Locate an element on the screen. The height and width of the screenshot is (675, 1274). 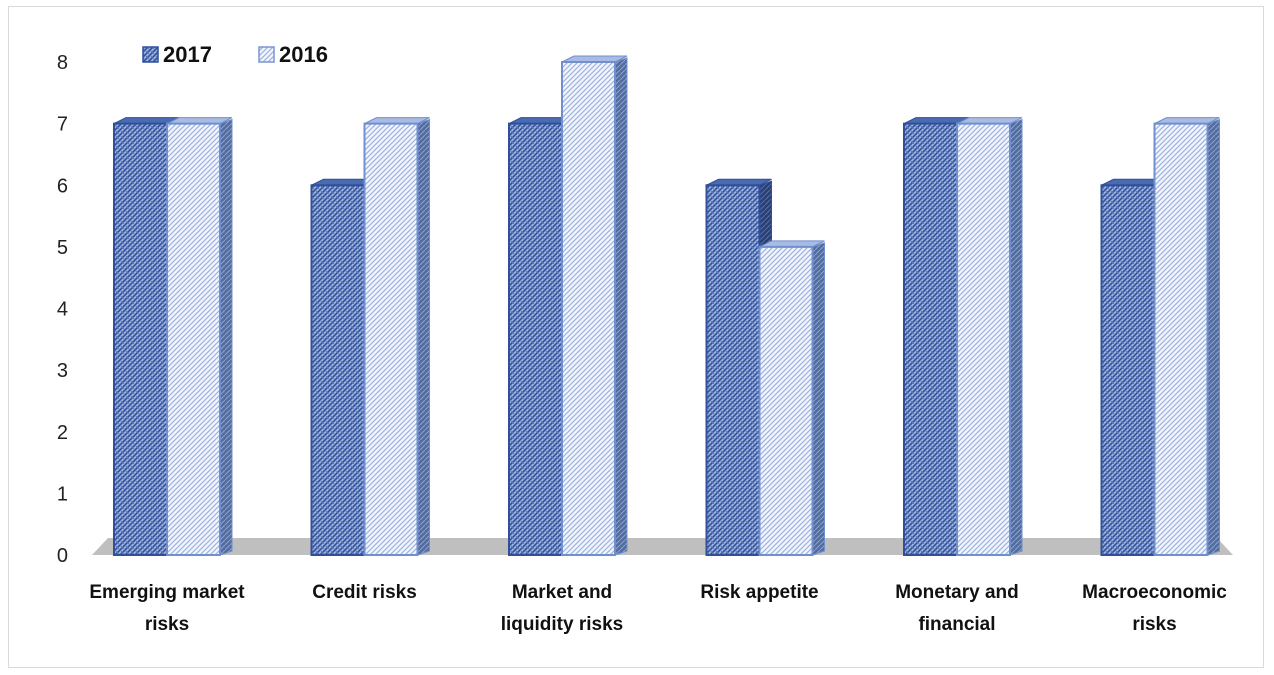
category-label: financial is located at coordinates (956, 624).